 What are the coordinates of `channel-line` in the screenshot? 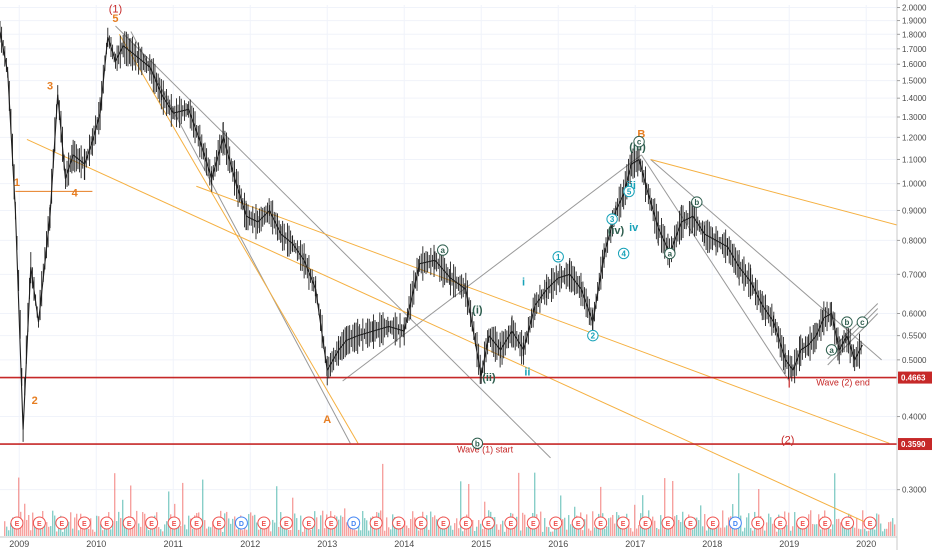 It's located at (853, 339).